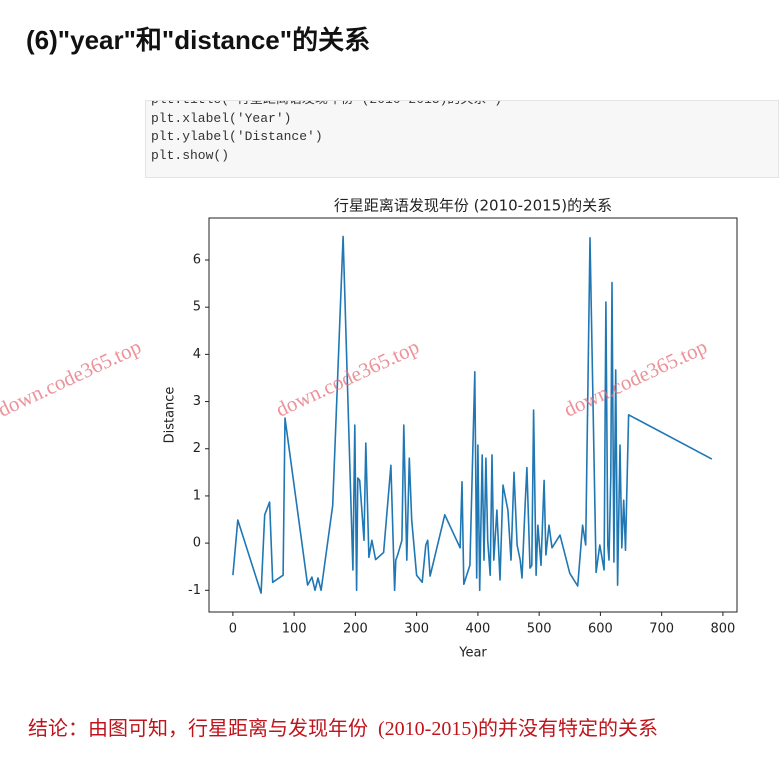  What do you see at coordinates (237, 136) in the screenshot?
I see `code-line: plt.ylabel('Distance')` at bounding box center [237, 136].